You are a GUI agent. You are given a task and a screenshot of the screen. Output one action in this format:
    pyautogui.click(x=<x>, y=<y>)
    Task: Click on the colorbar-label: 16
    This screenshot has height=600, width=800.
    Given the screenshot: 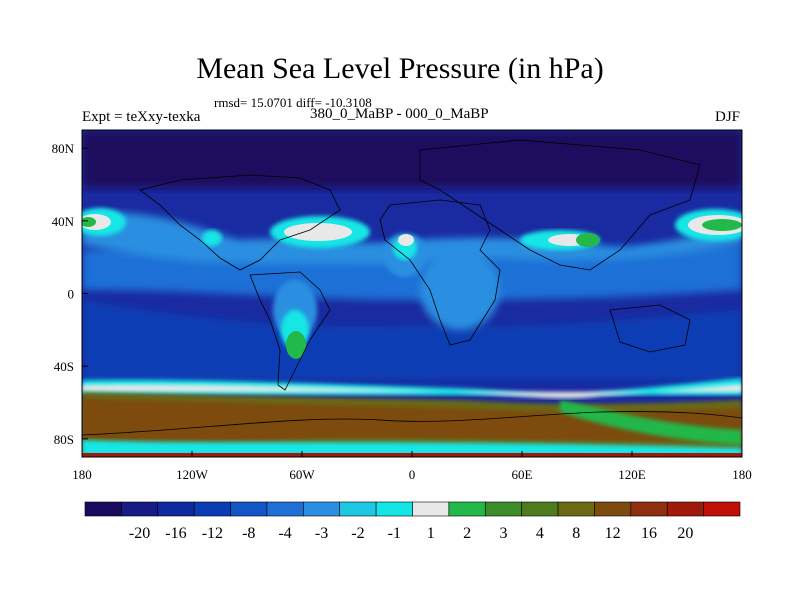 What is the action you would take?
    pyautogui.click(x=649, y=533)
    